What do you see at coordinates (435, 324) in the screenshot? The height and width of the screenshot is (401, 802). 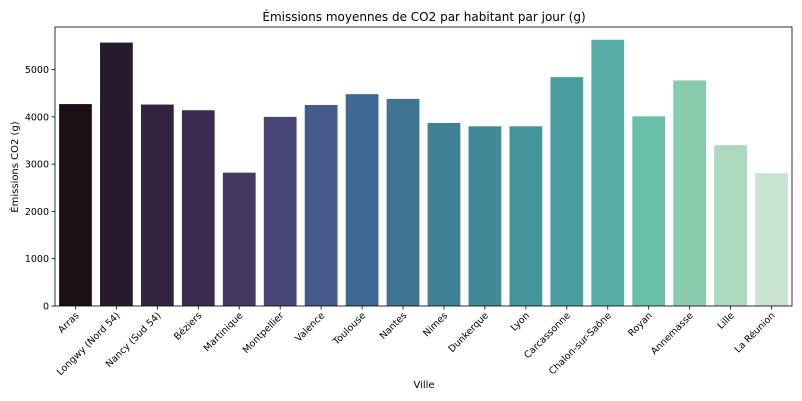 I see `x-tick-label-9: Nimes` at bounding box center [435, 324].